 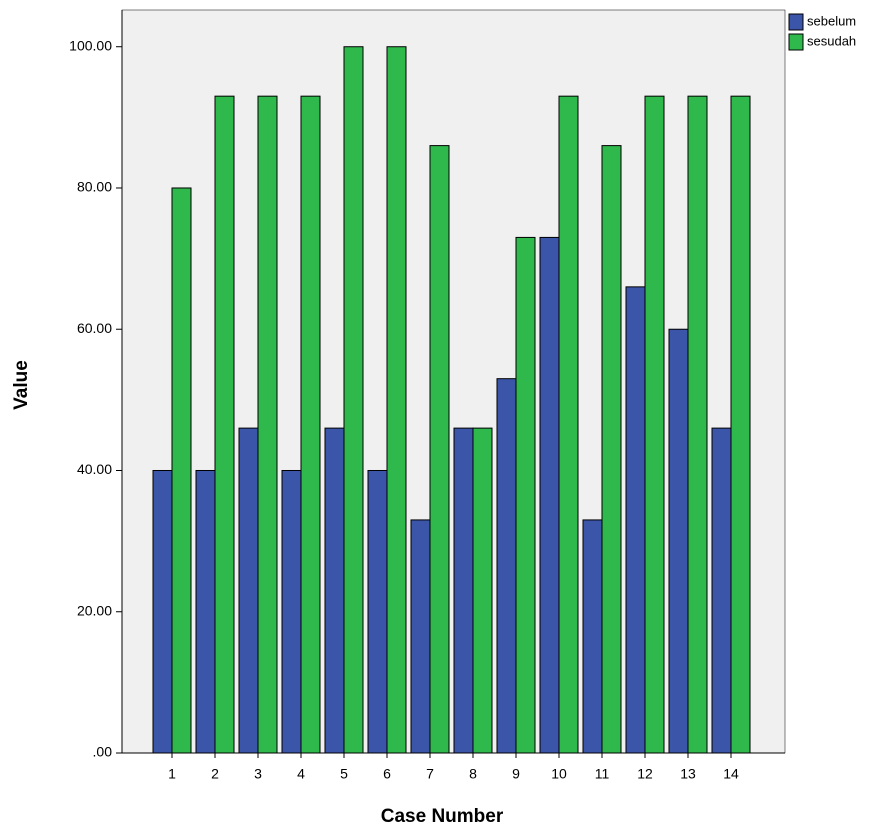 What do you see at coordinates (215, 774) in the screenshot?
I see `x-tick-label: 2` at bounding box center [215, 774].